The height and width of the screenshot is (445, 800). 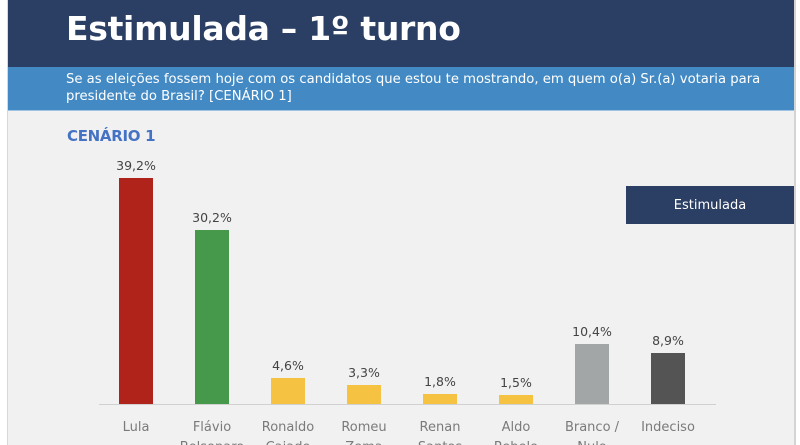 I want to click on bar-column: 3,3%, so click(x=364, y=384).